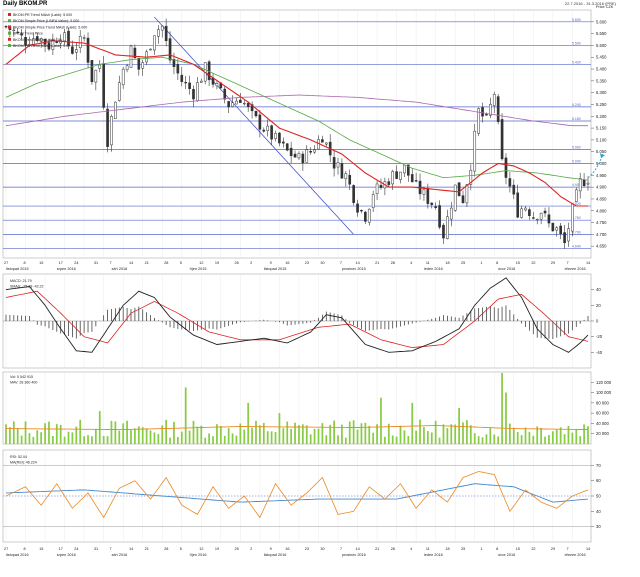  What do you see at coordinates (433, 269) in the screenshot?
I see `month-label: leden 2016` at bounding box center [433, 269].